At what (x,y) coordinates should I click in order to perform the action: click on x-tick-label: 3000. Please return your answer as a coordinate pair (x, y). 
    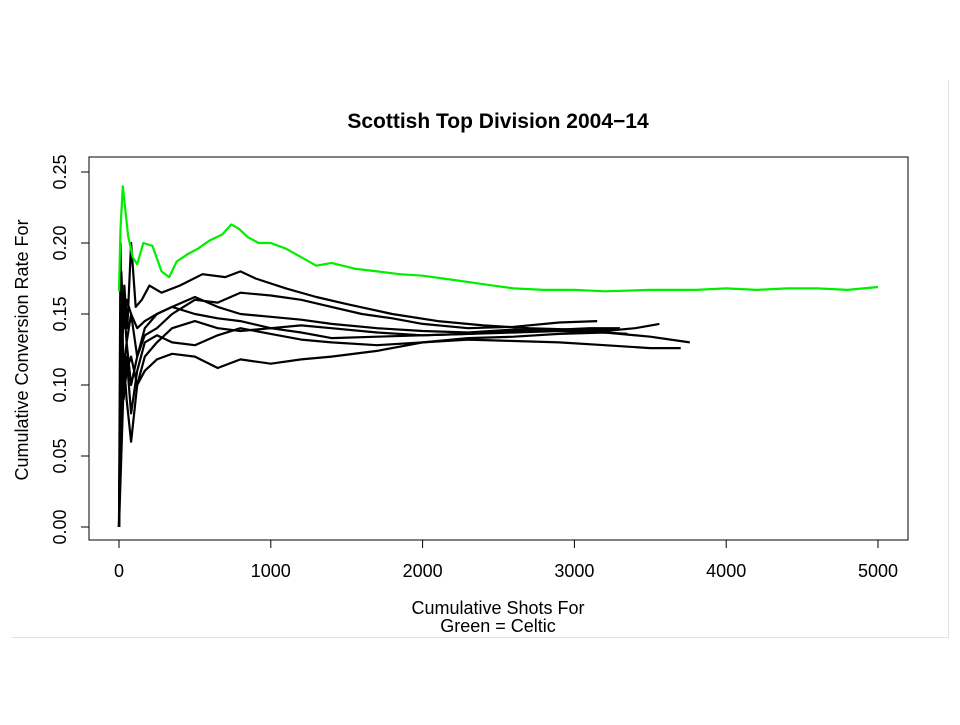
    Looking at the image, I should click on (574, 571).